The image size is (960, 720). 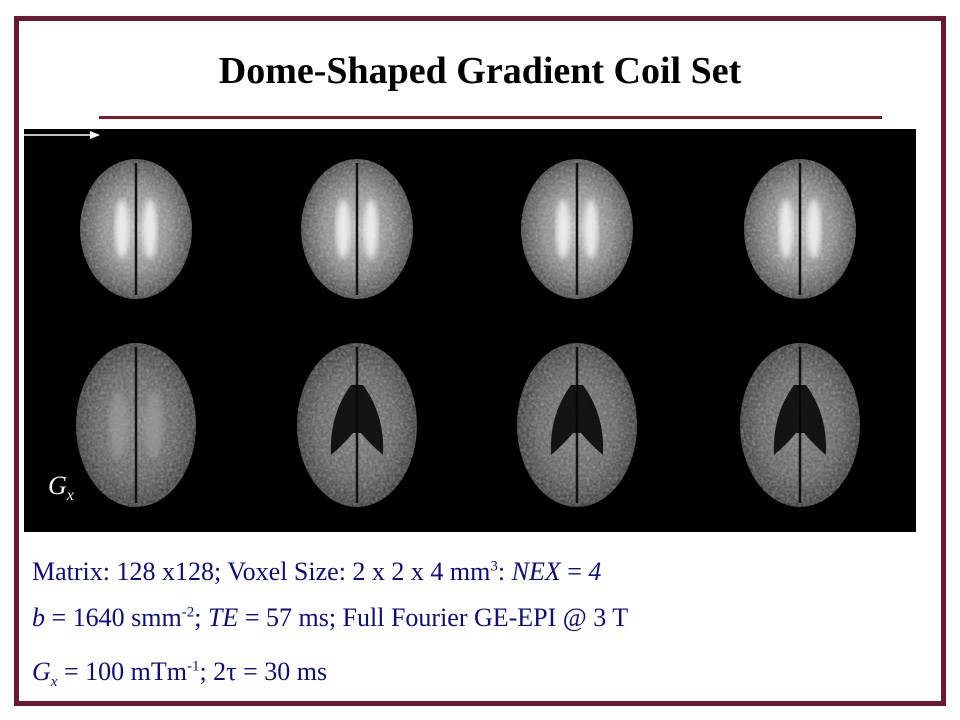 What do you see at coordinates (61, 488) in the screenshot?
I see `gx-axis-label: Gx` at bounding box center [61, 488].